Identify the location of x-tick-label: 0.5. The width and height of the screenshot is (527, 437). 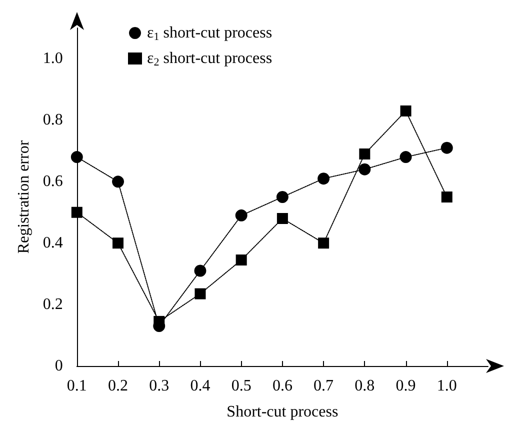
(241, 386).